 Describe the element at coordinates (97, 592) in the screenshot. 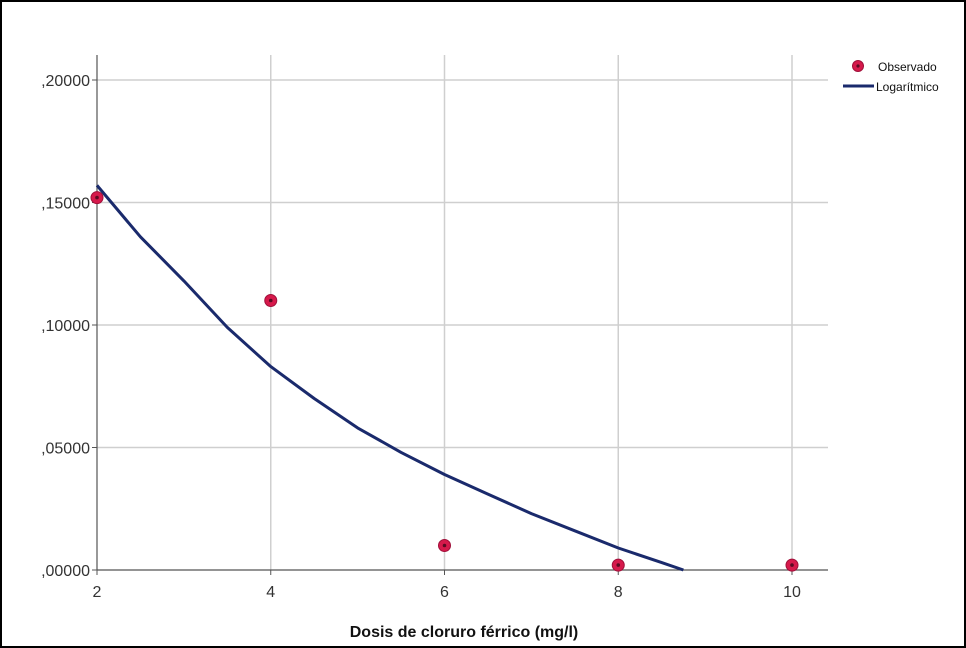

I see `x-tick-label: 2` at that location.